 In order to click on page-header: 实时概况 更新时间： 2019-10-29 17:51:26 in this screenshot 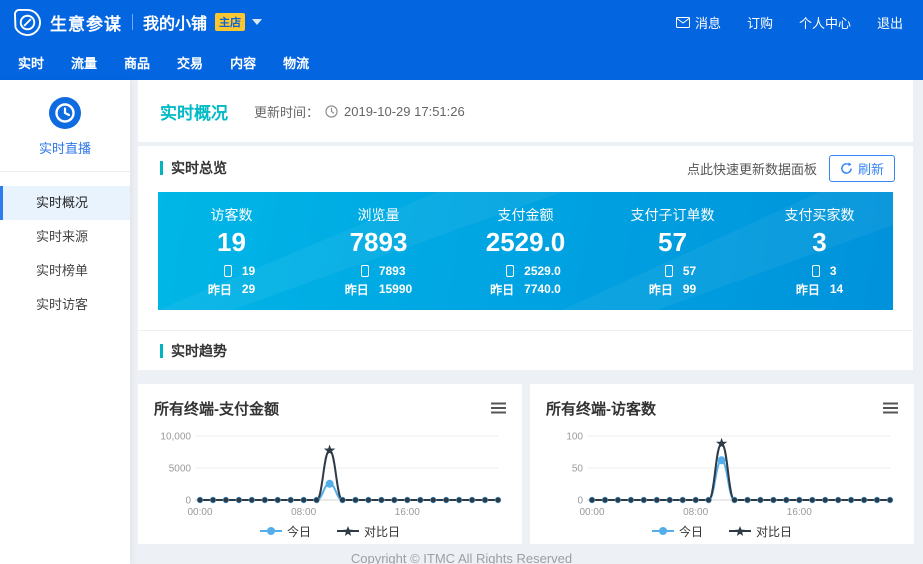, I will do `click(525, 111)`.